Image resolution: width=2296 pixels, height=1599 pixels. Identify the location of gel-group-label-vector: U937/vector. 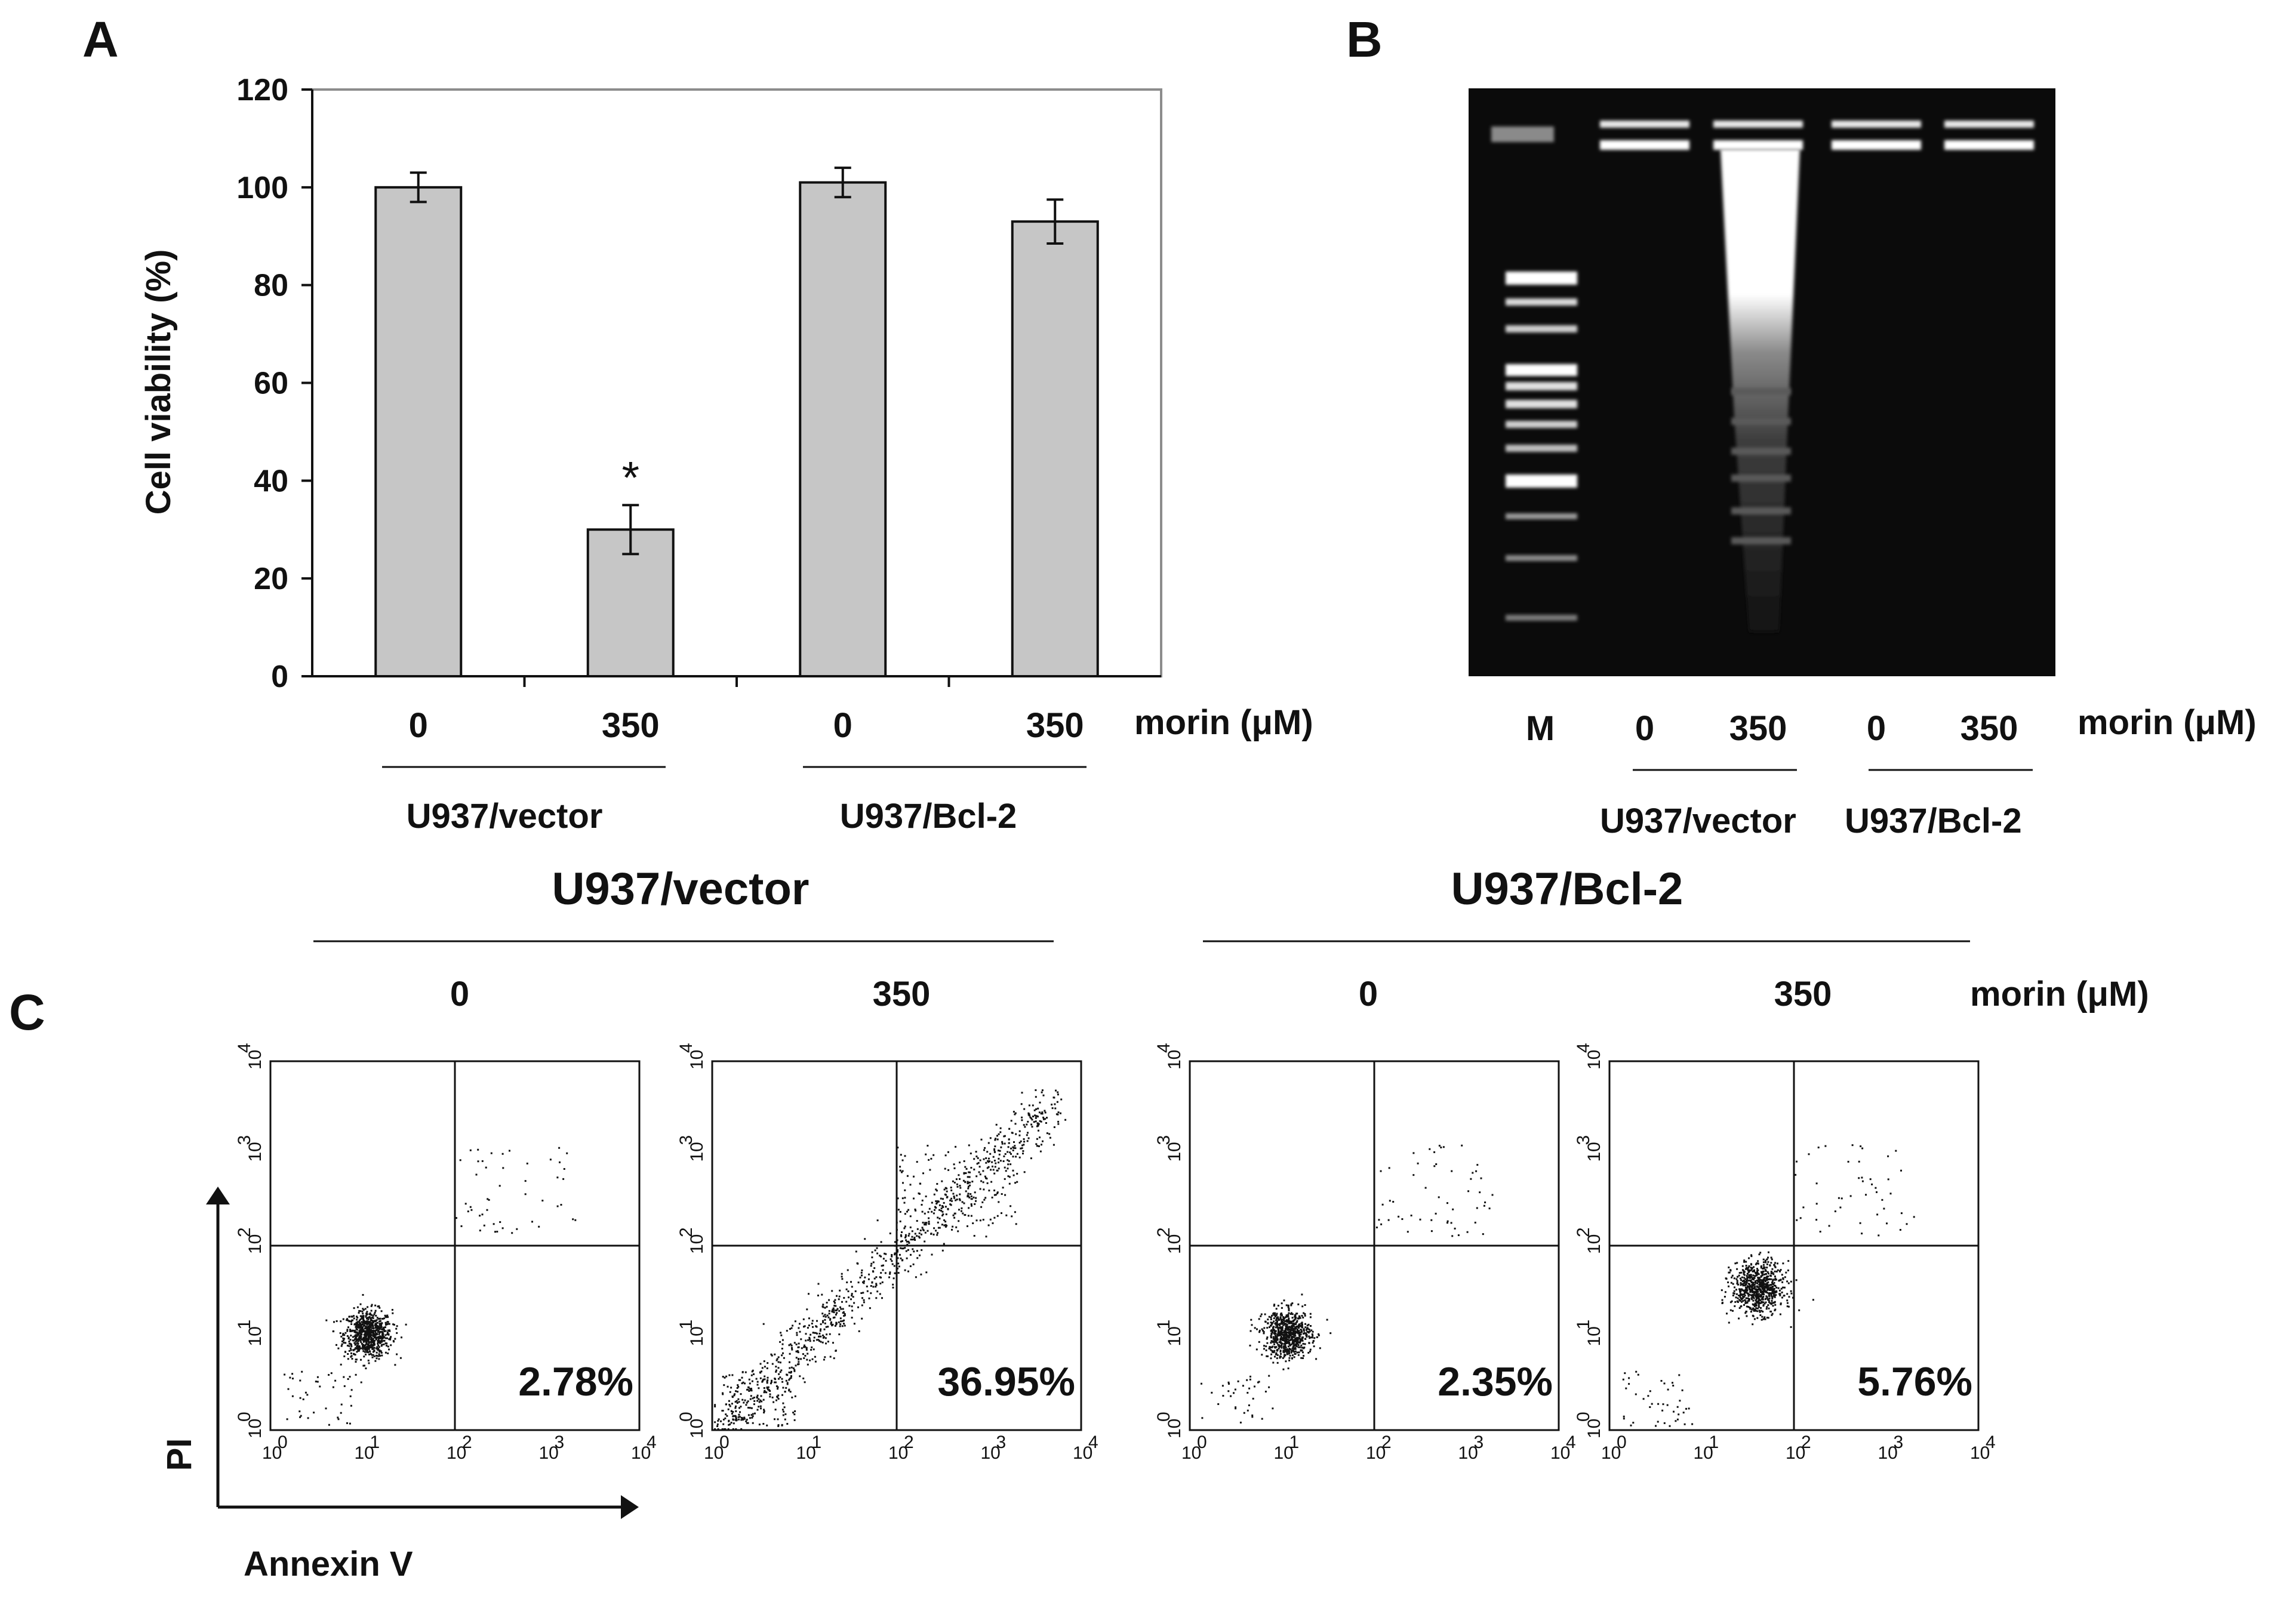
(1698, 821).